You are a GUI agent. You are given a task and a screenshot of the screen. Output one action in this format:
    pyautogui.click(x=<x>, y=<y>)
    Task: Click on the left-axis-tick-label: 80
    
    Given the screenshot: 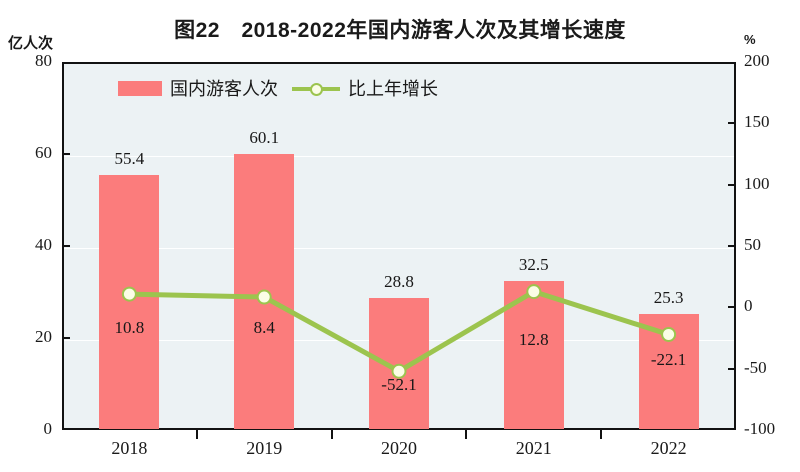 What is the action you would take?
    pyautogui.click(x=43, y=60)
    